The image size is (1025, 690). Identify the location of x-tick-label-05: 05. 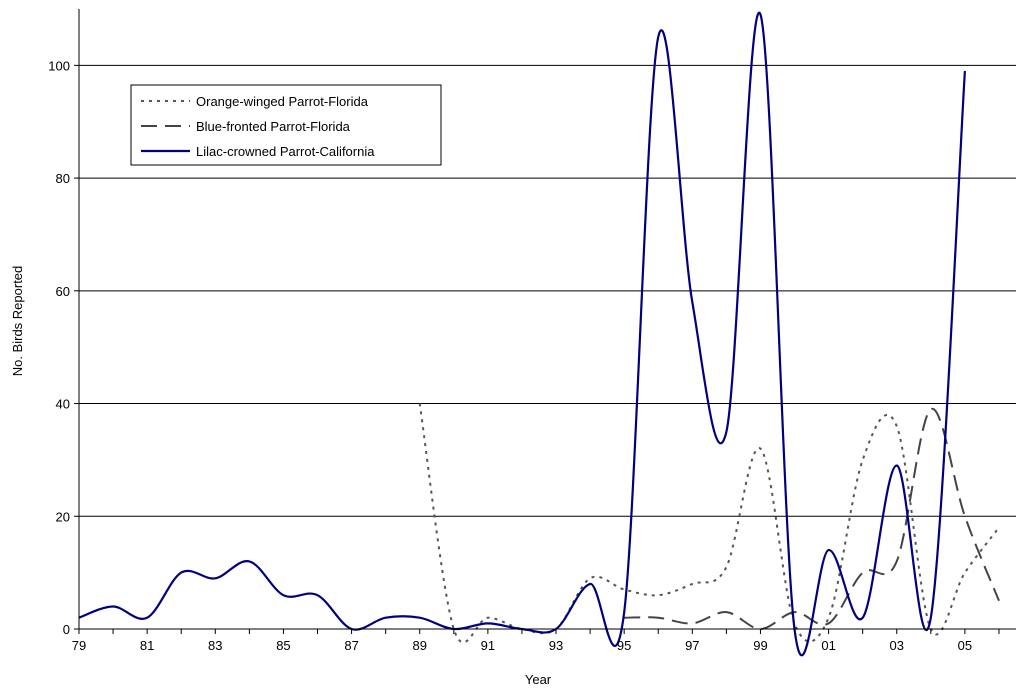
(965, 645).